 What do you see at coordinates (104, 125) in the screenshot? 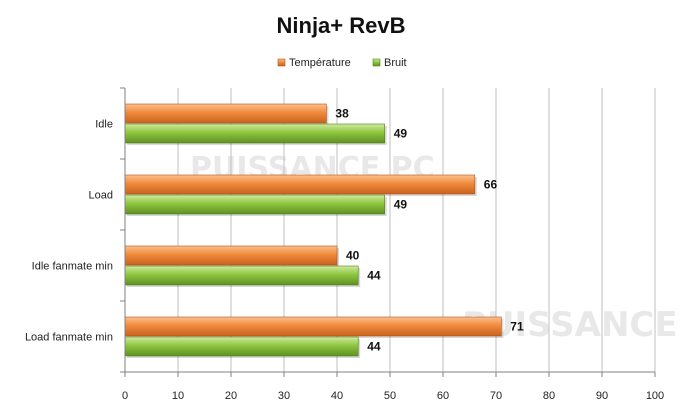
I see `category-label: Idle` at bounding box center [104, 125].